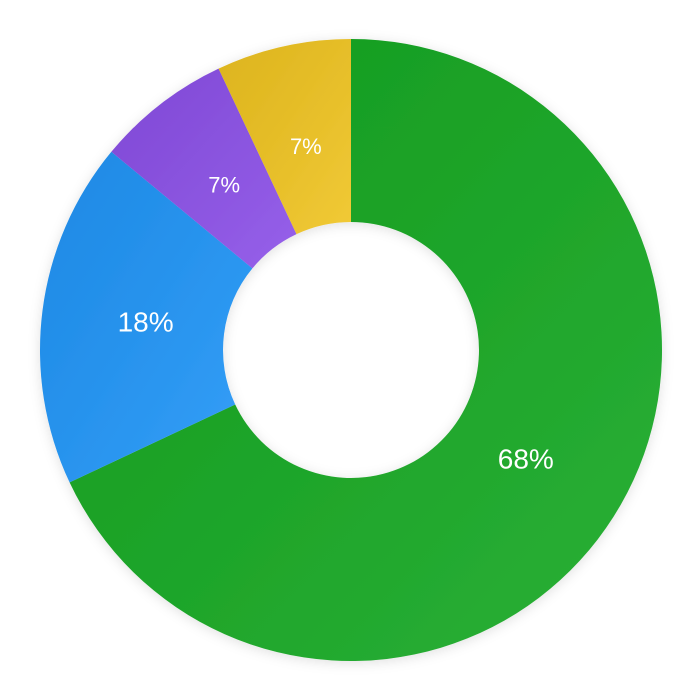 The width and height of the screenshot is (700, 700). Describe the element at coordinates (146, 321) in the screenshot. I see `value-label: 18%` at that location.